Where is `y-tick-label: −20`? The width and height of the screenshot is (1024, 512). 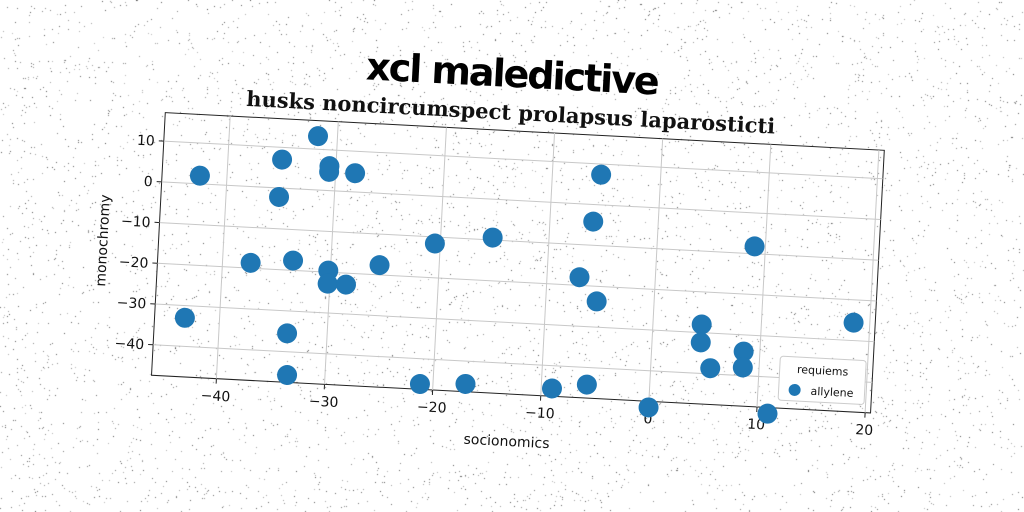
y-tick-label: −20 is located at coordinates (133, 263).